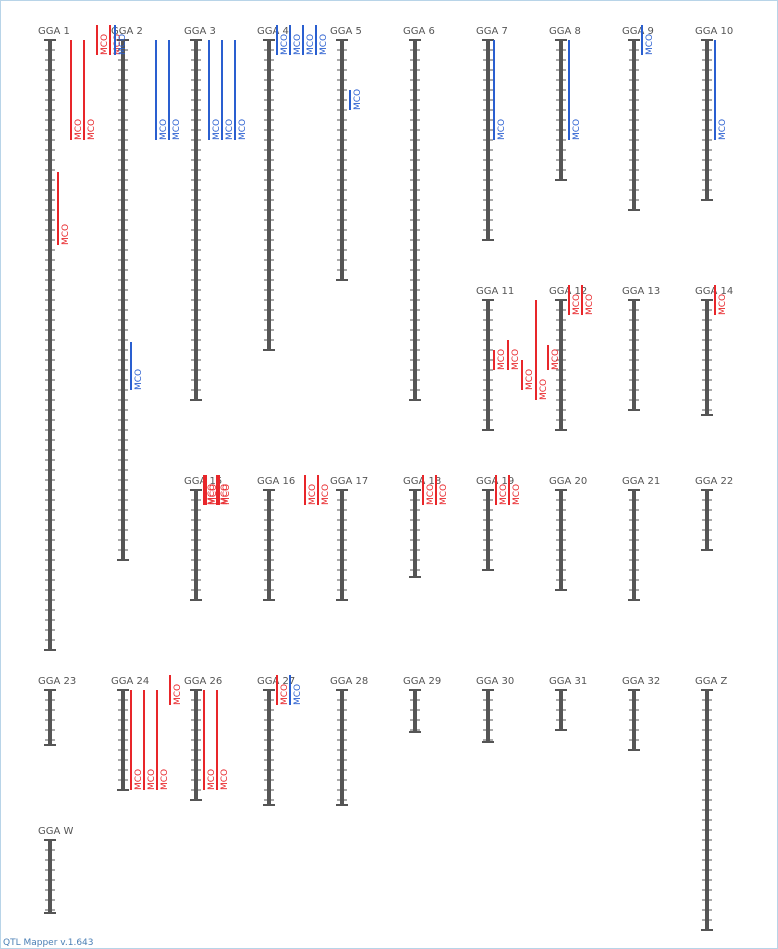 This screenshot has width=778, height=949. What do you see at coordinates (641, 713) in the screenshot?
I see `chromosome: GGA 32` at bounding box center [641, 713].